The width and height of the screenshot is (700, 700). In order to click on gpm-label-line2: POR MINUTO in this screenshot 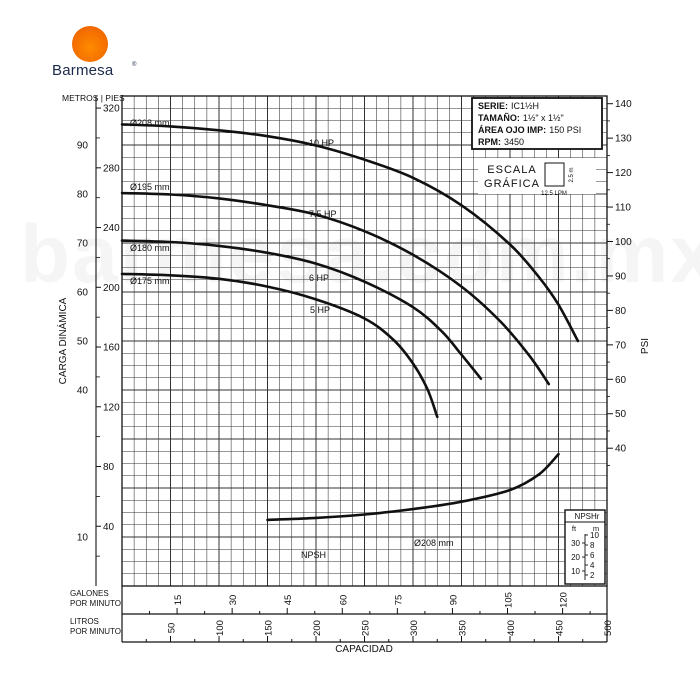, I will do `click(95, 603)`.